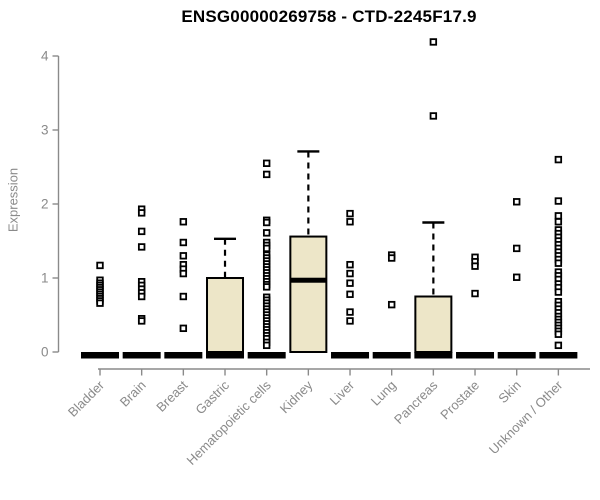 This screenshot has height=500, width=600. Describe the element at coordinates (383, 393) in the screenshot. I see `x-category-label: Lung` at that location.